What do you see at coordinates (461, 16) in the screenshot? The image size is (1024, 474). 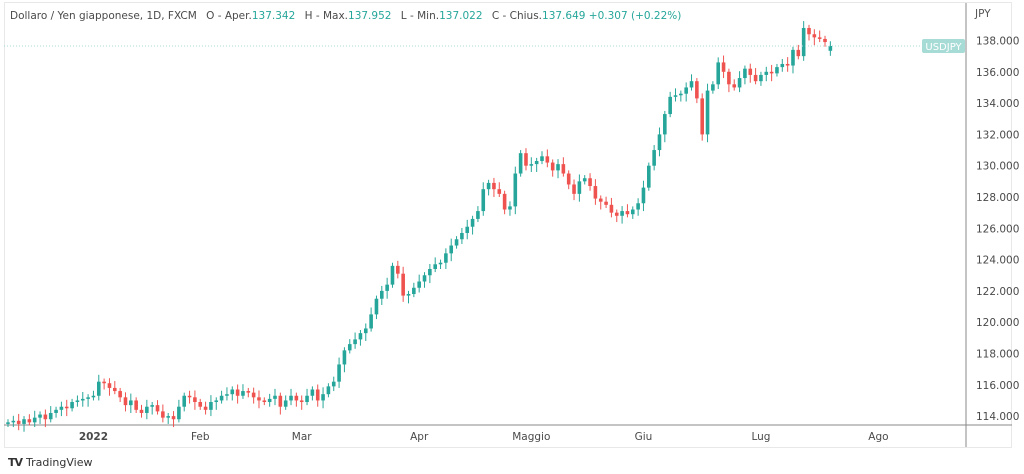 I see `low-value: 137.022` at bounding box center [461, 16].